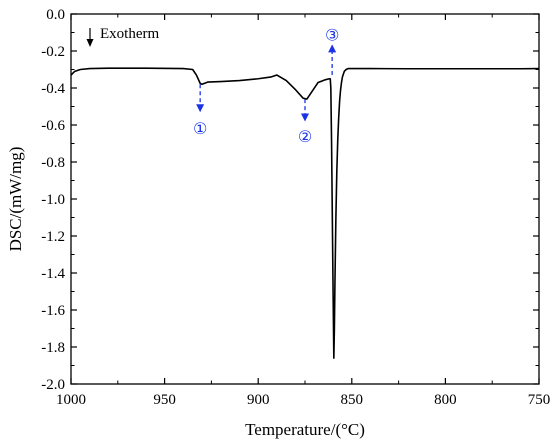 Image resolution: width=550 pixels, height=445 pixels. Describe the element at coordinates (305, 429) in the screenshot. I see `x-axis-title: Temperature/(°C)` at that location.